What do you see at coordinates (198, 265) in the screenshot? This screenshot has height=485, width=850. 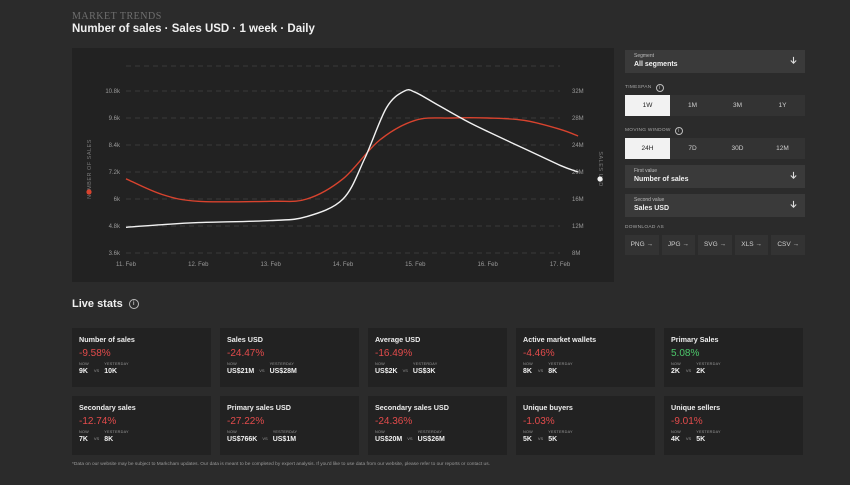 I see `x-tick-label: 12. Feb` at bounding box center [198, 265].